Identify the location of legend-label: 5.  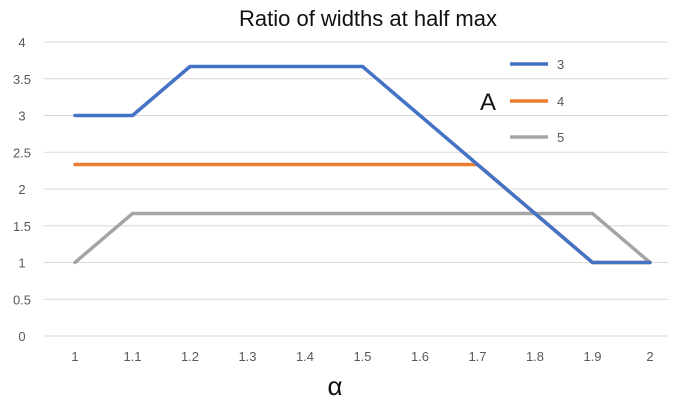
(560, 137).